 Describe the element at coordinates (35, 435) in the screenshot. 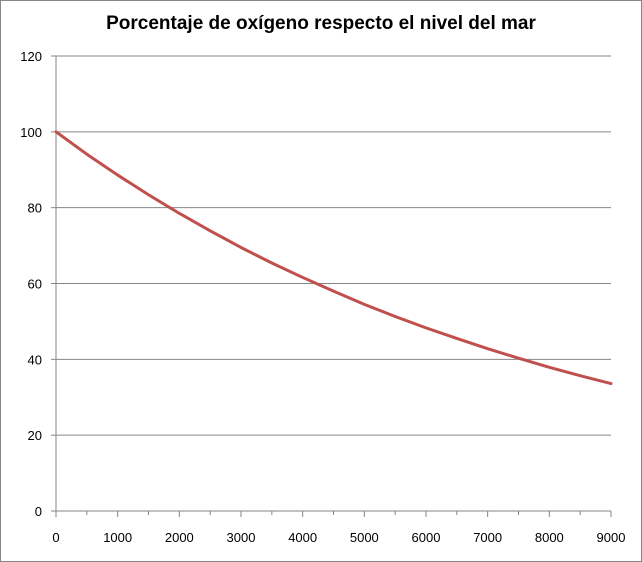

I see `y-tick-label-20: 20` at that location.